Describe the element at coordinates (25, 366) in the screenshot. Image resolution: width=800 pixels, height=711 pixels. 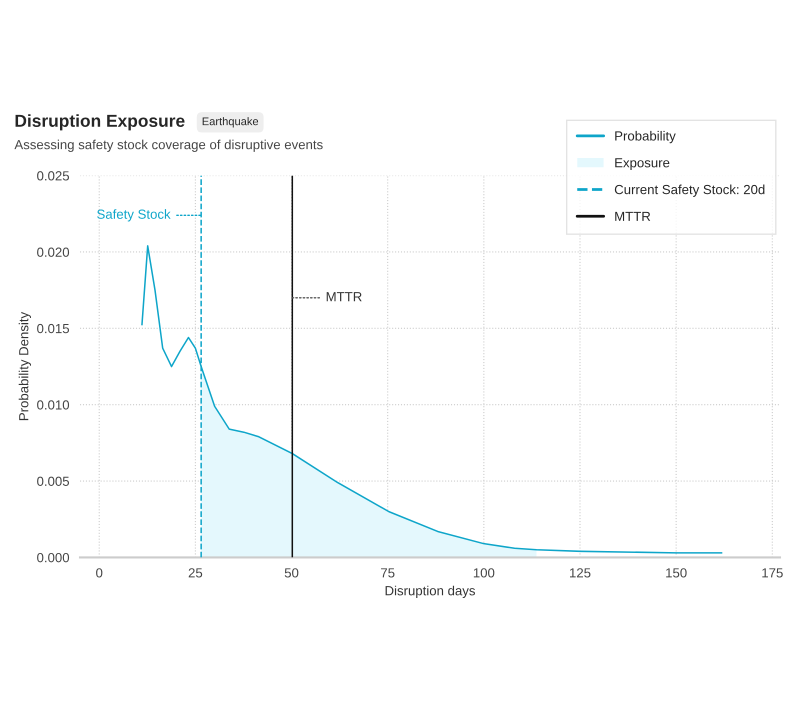
I see `y-axis-title: Probability Density` at that location.